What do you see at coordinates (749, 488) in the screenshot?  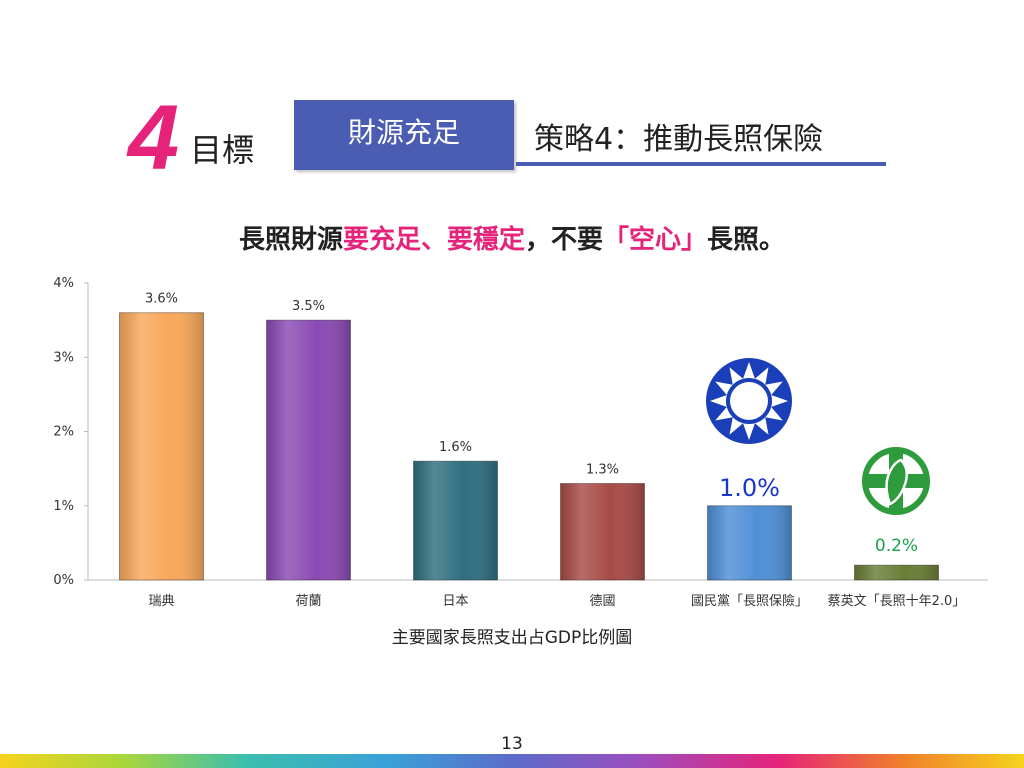 I see `value-label: 1.0%` at bounding box center [749, 488].